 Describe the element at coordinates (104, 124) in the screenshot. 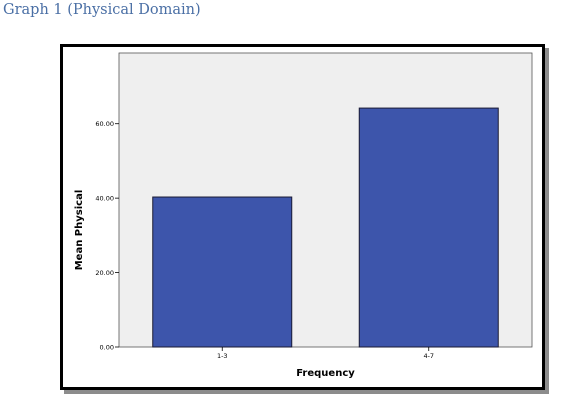

I see `y-tick-label: 60.00` at that location.